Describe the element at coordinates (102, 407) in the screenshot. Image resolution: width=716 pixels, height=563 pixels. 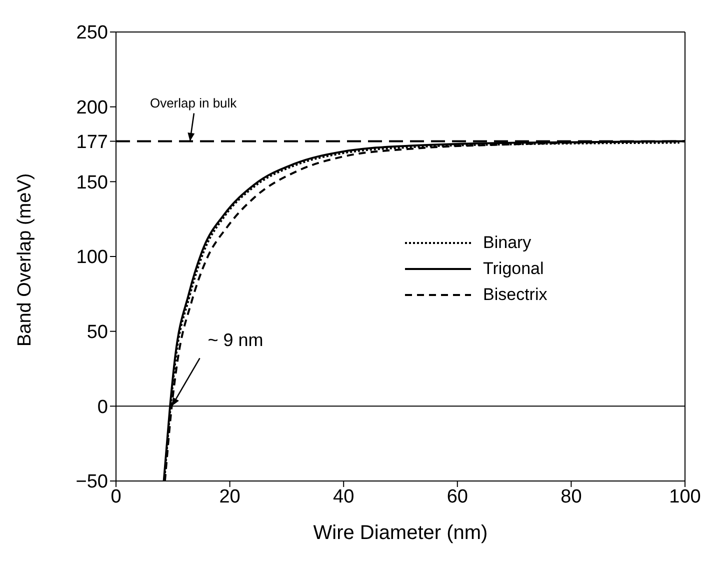
I see `y-tick-label: 0` at that location.